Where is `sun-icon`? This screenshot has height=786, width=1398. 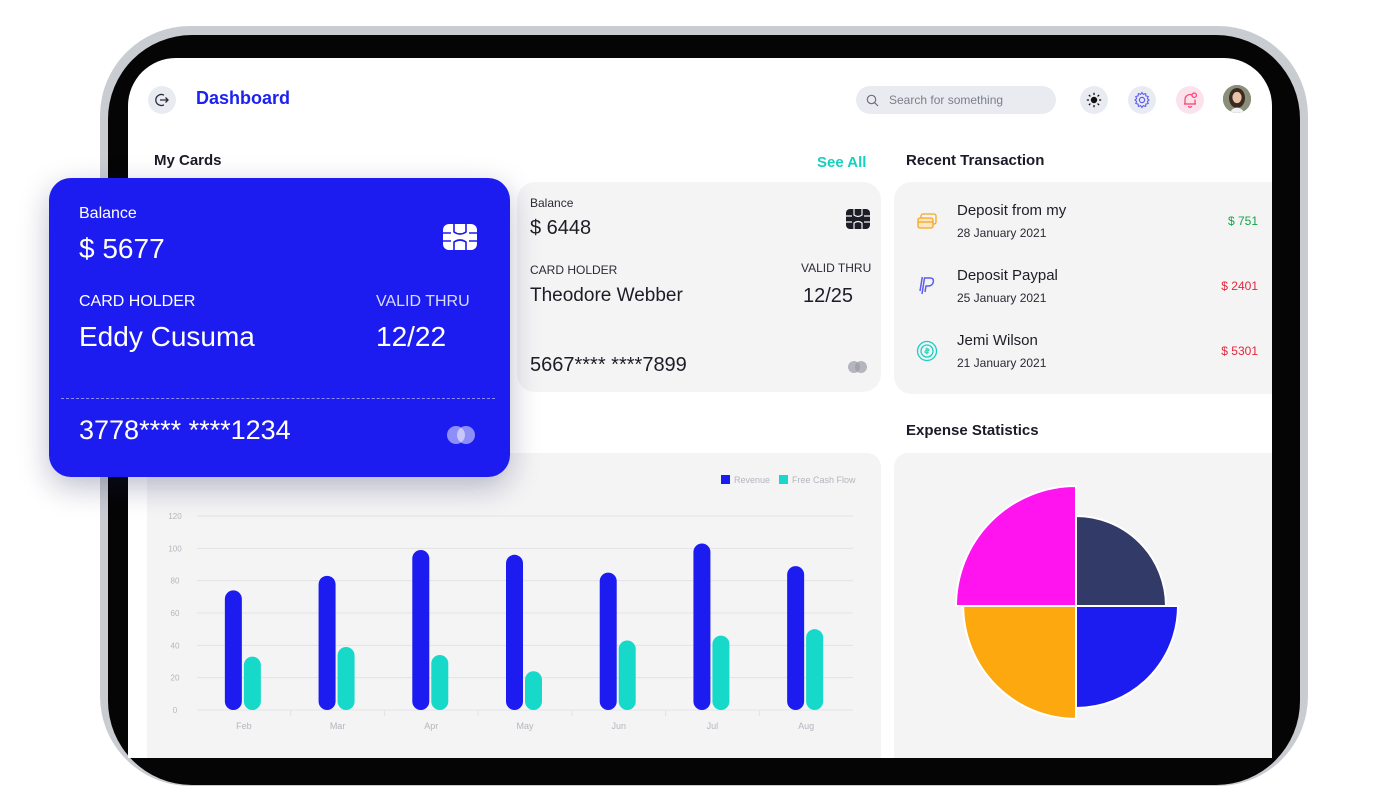
sun-icon is located at coordinates (1094, 100).